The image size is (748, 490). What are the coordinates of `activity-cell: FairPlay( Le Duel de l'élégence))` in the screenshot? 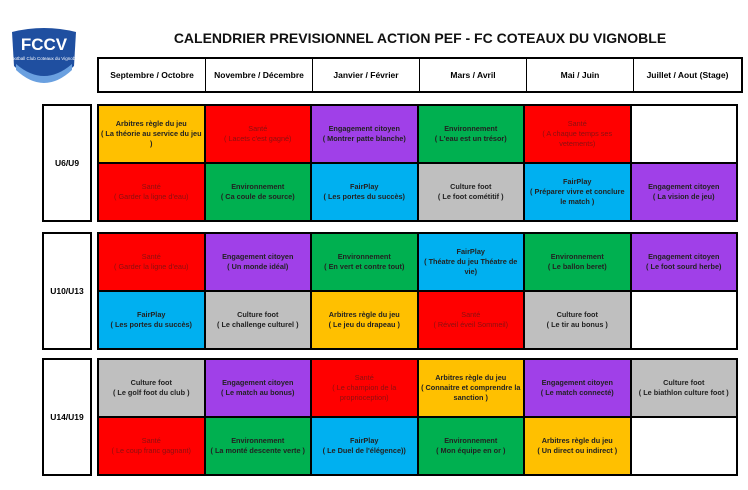 It's located at (364, 446).